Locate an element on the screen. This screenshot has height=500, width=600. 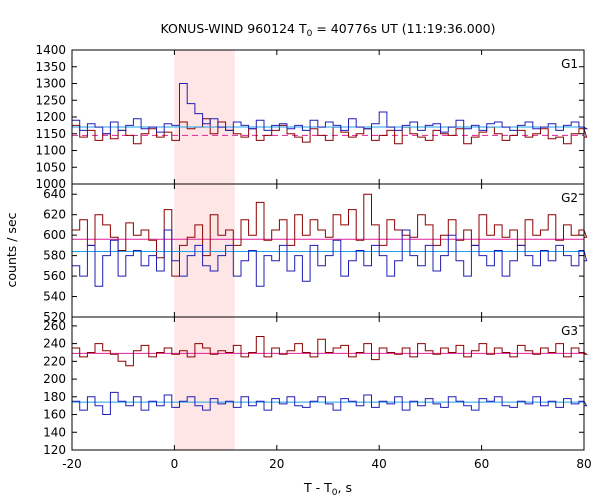
g3-y-tick-label: 220 is located at coordinates (54, 361).